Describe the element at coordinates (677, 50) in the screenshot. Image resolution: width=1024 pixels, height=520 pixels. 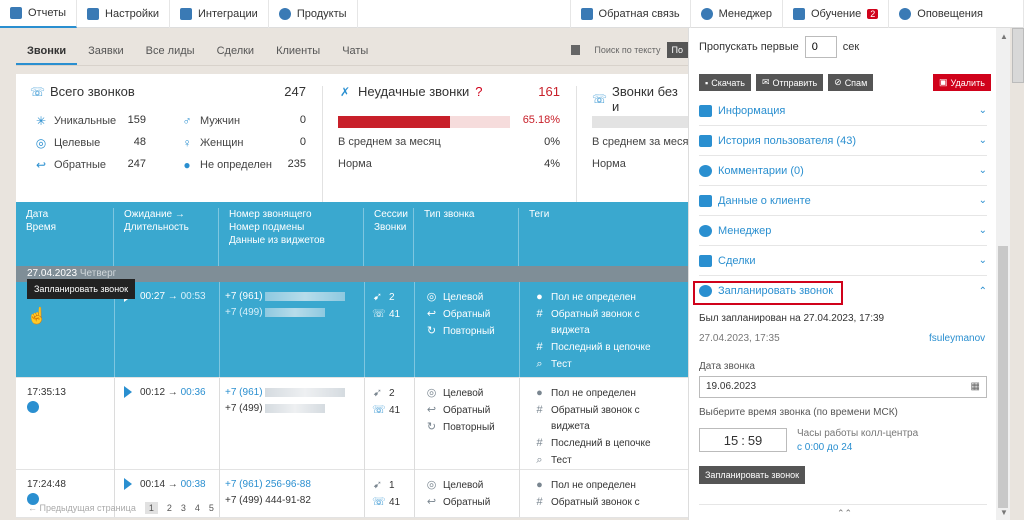
I see `search-button: По` at that location.